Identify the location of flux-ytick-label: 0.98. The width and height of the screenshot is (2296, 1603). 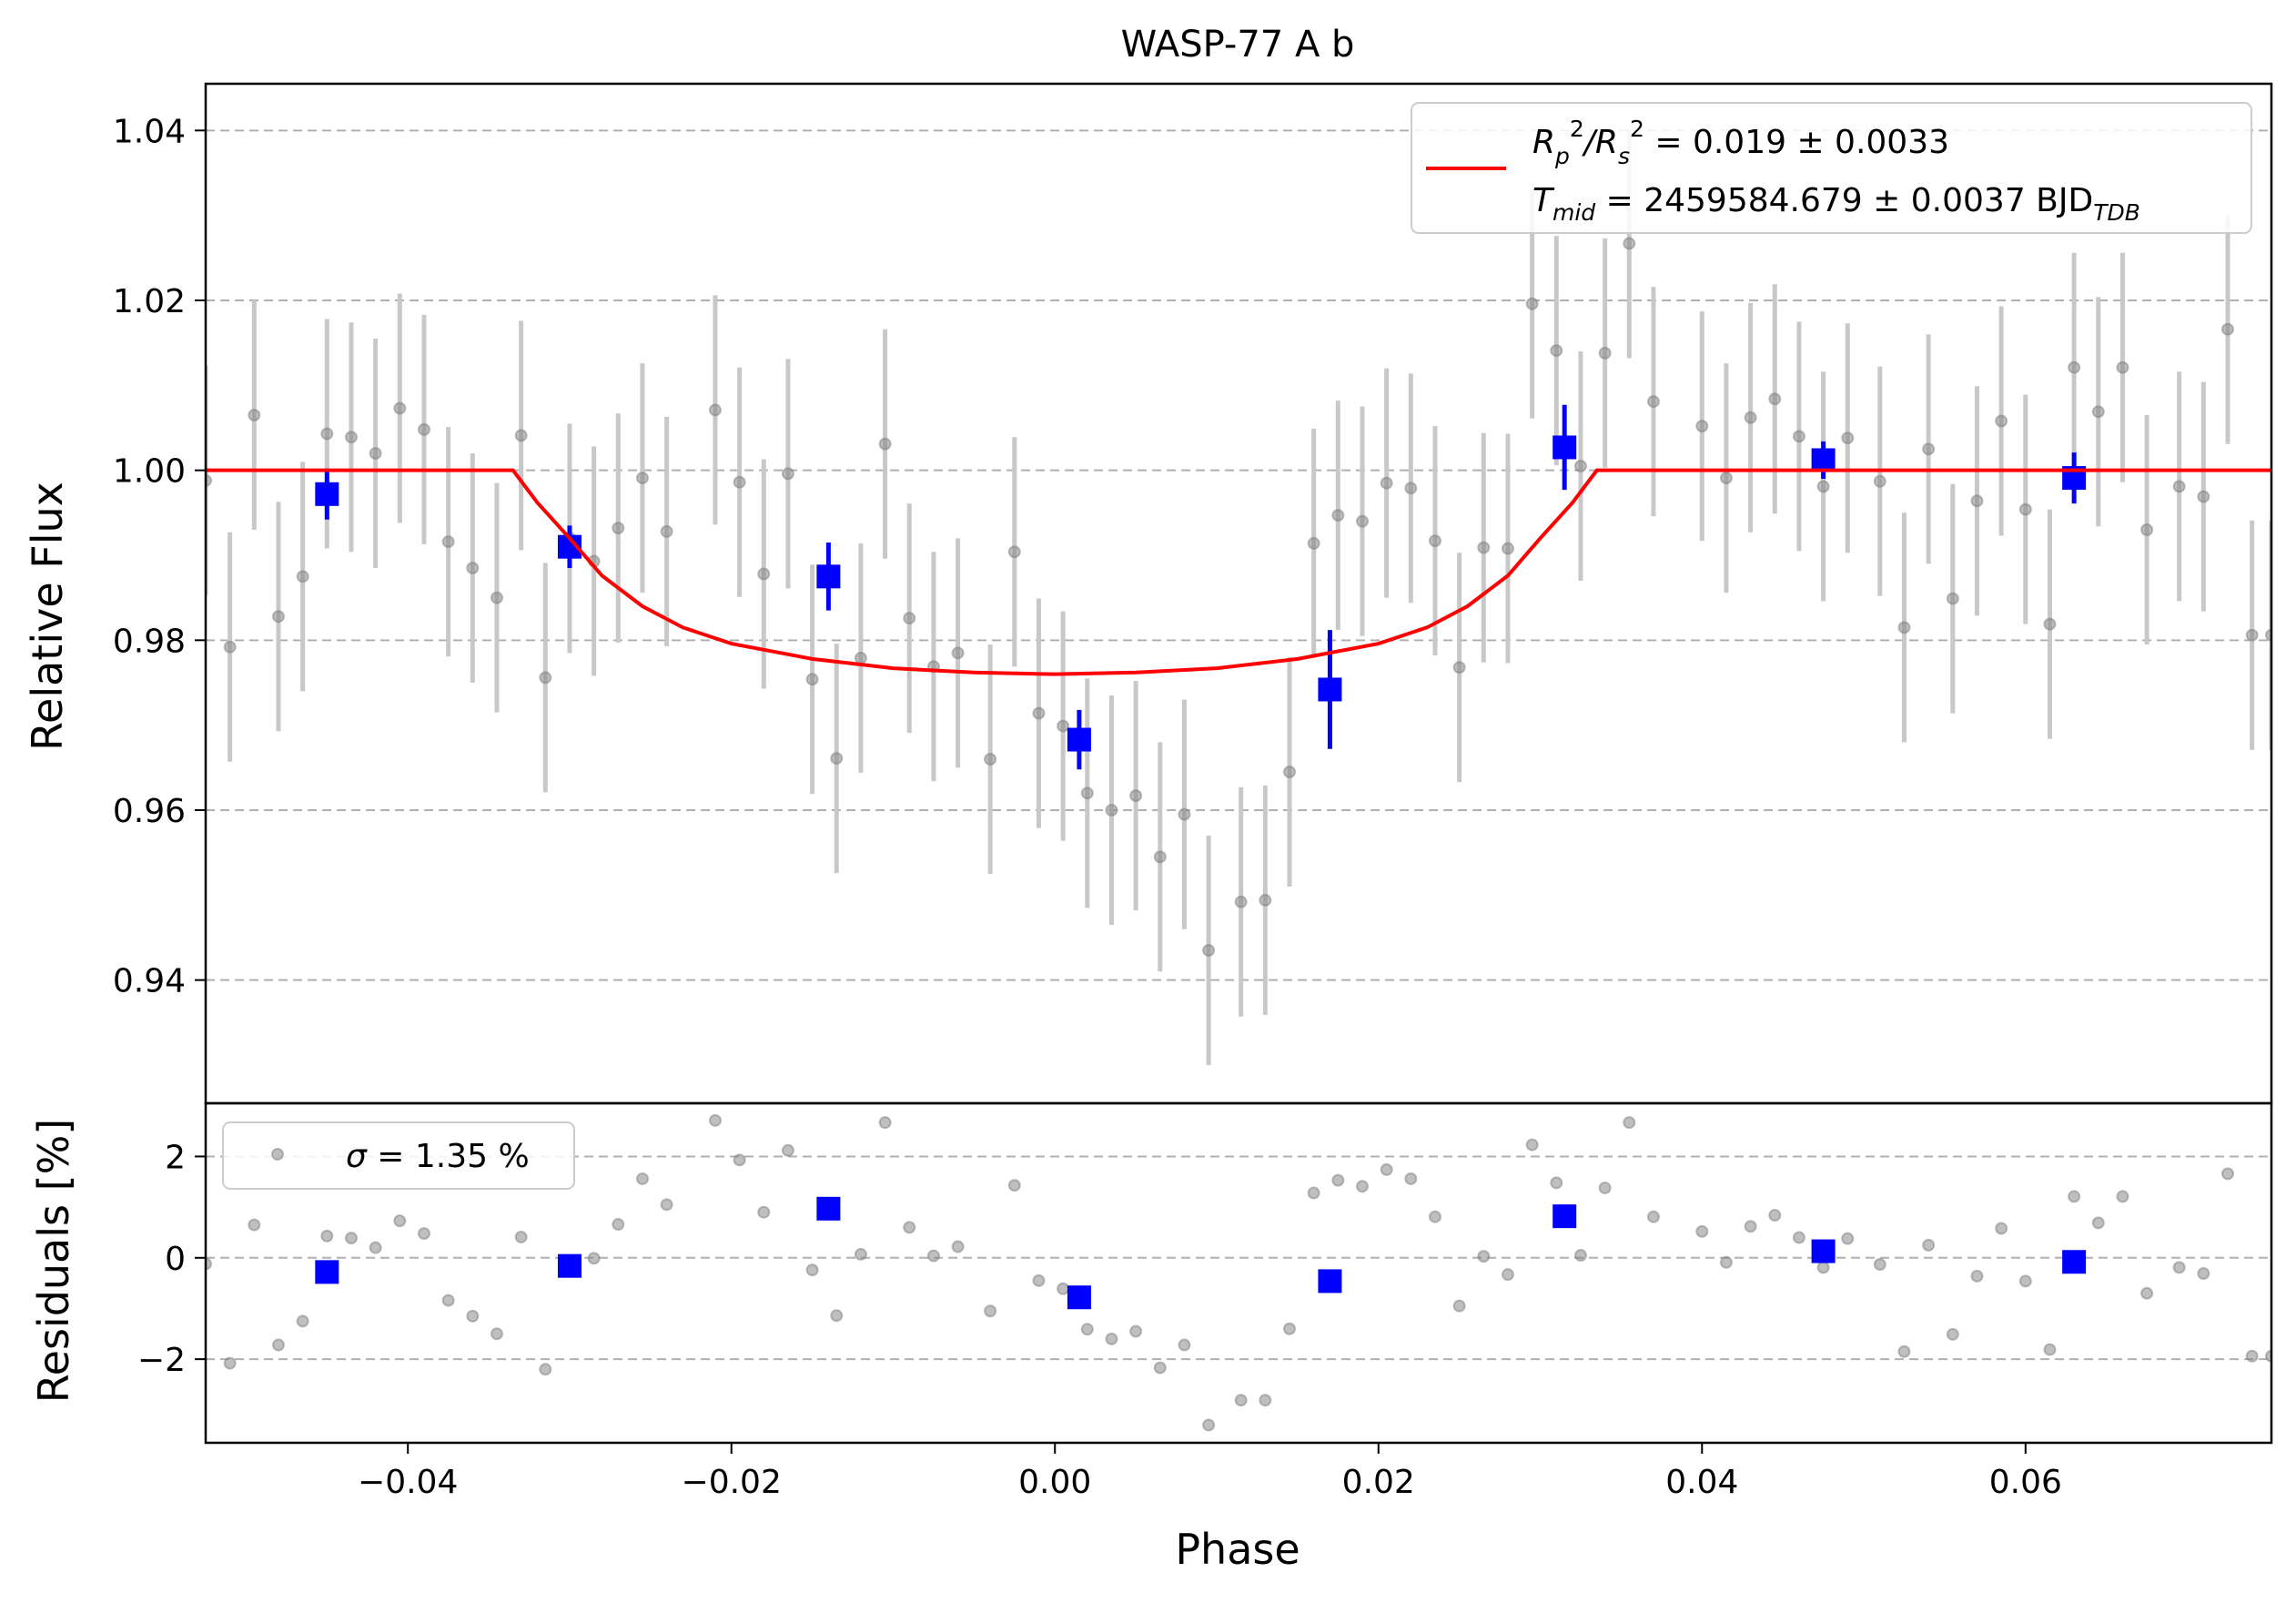
(149, 641).